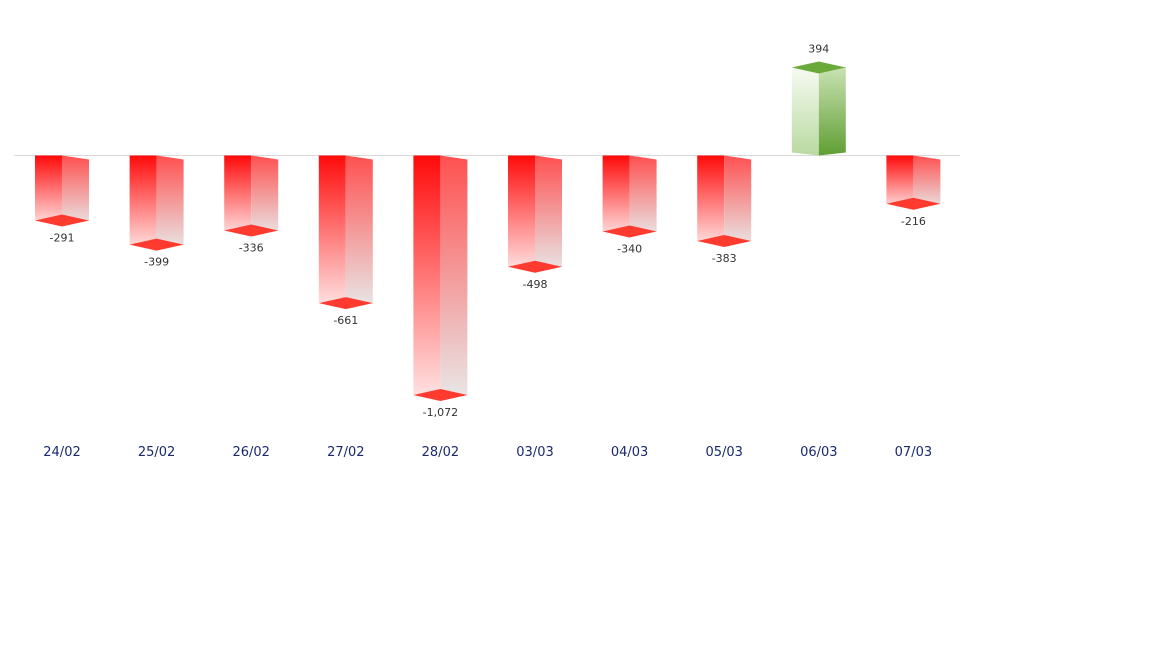 The height and width of the screenshot is (648, 1152). Describe the element at coordinates (724, 258) in the screenshot. I see `data-label: -383` at that location.